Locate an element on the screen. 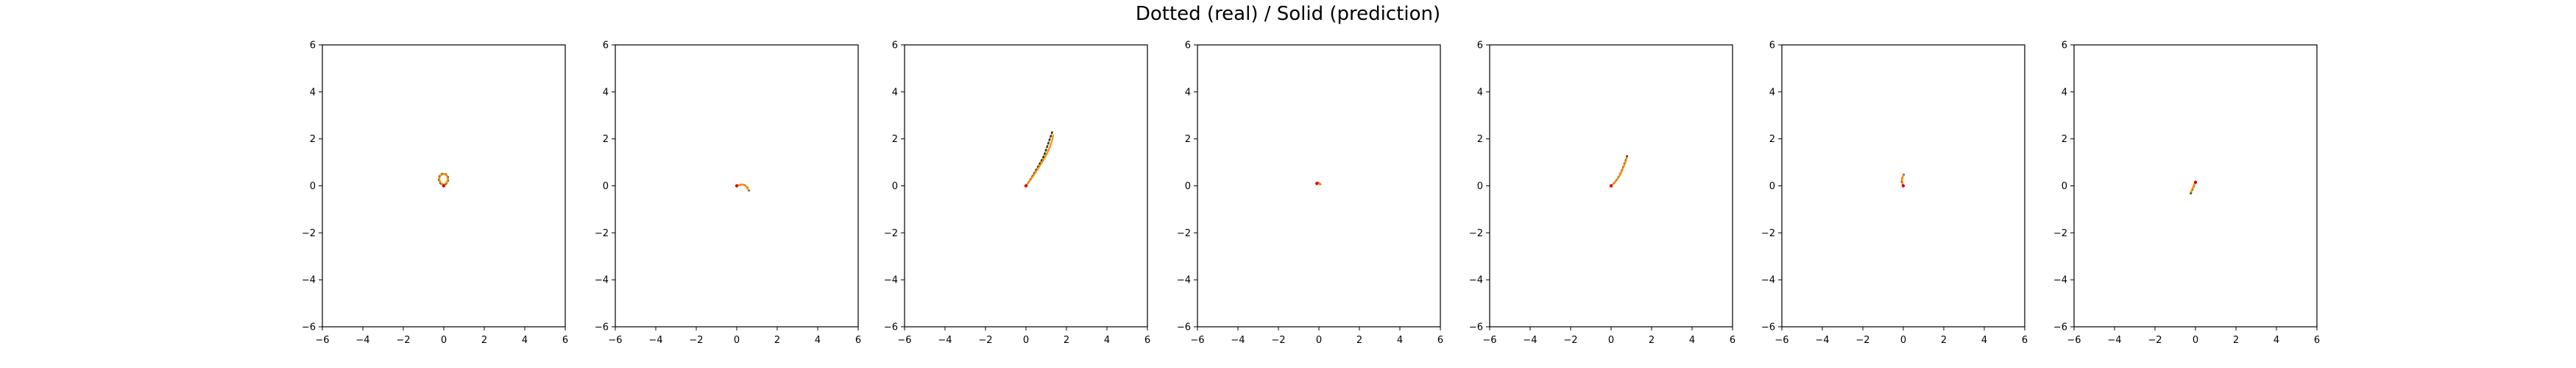 The width and height of the screenshot is (2576, 368). subplot-3: −6 −4 −2 0 2 4 6 −6 −4 −2 0 2 4 6 is located at coordinates (1017, 193).